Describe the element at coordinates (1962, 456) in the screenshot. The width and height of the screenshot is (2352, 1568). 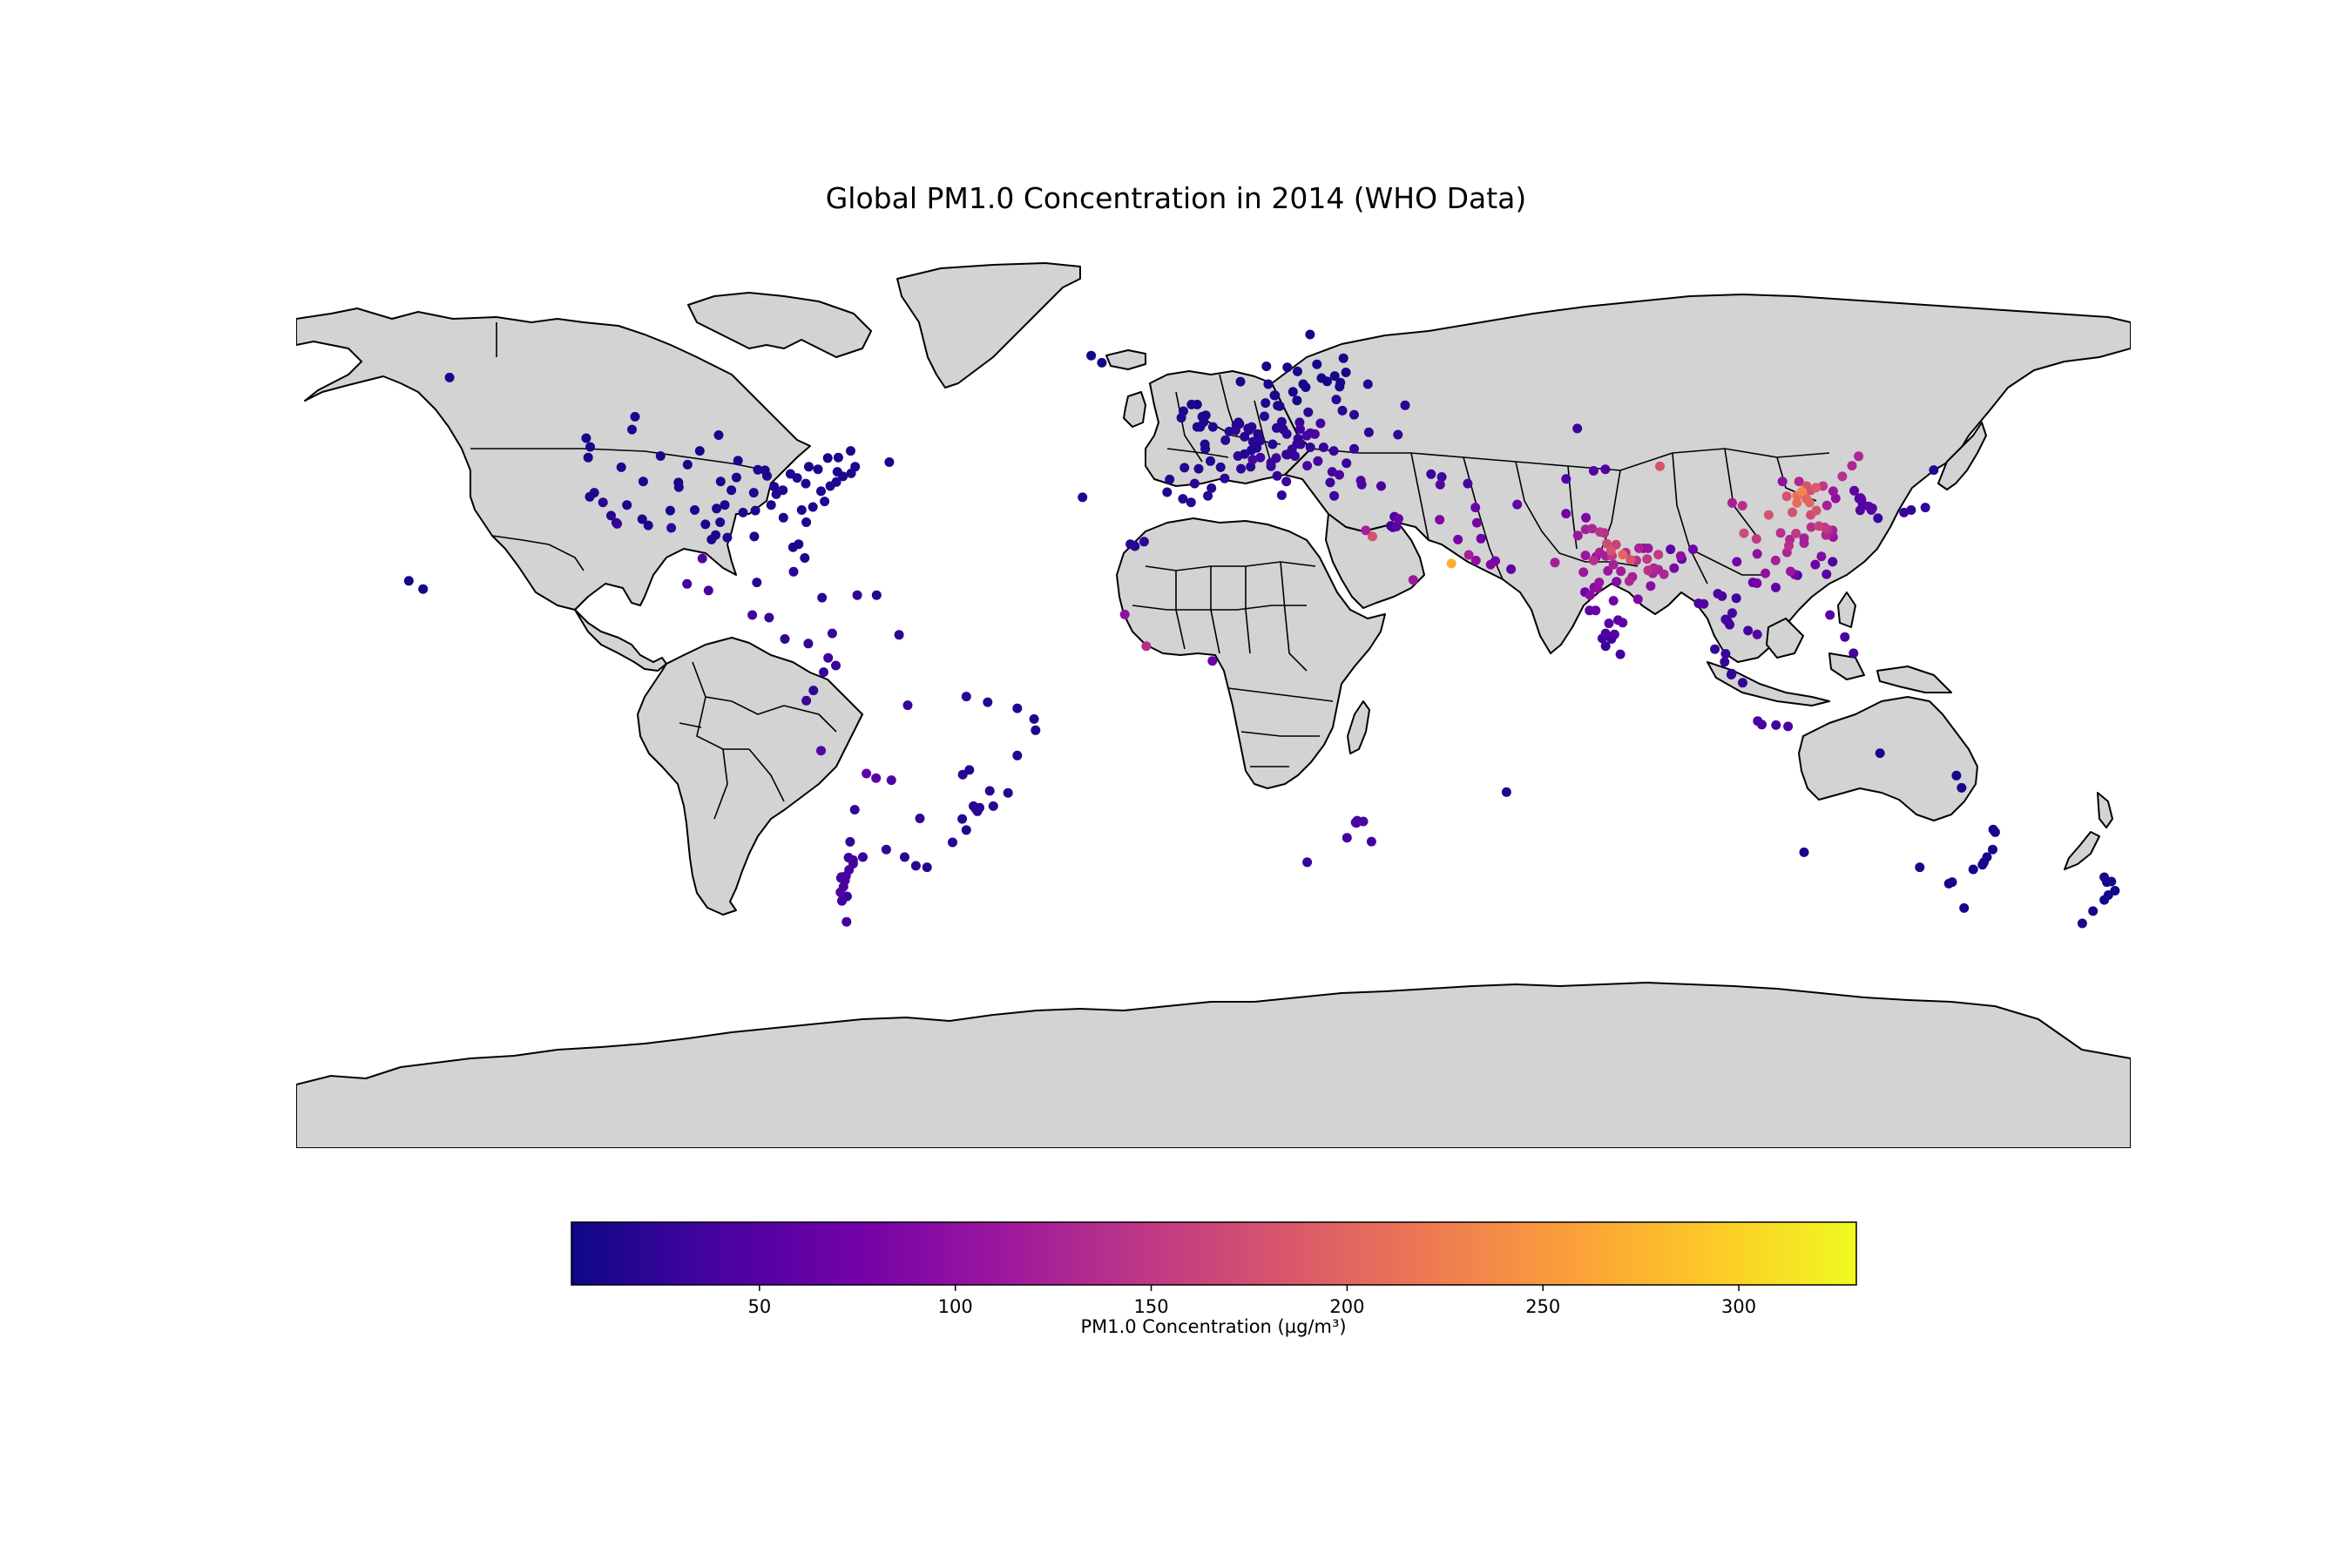
I see `japan-landmass` at that location.